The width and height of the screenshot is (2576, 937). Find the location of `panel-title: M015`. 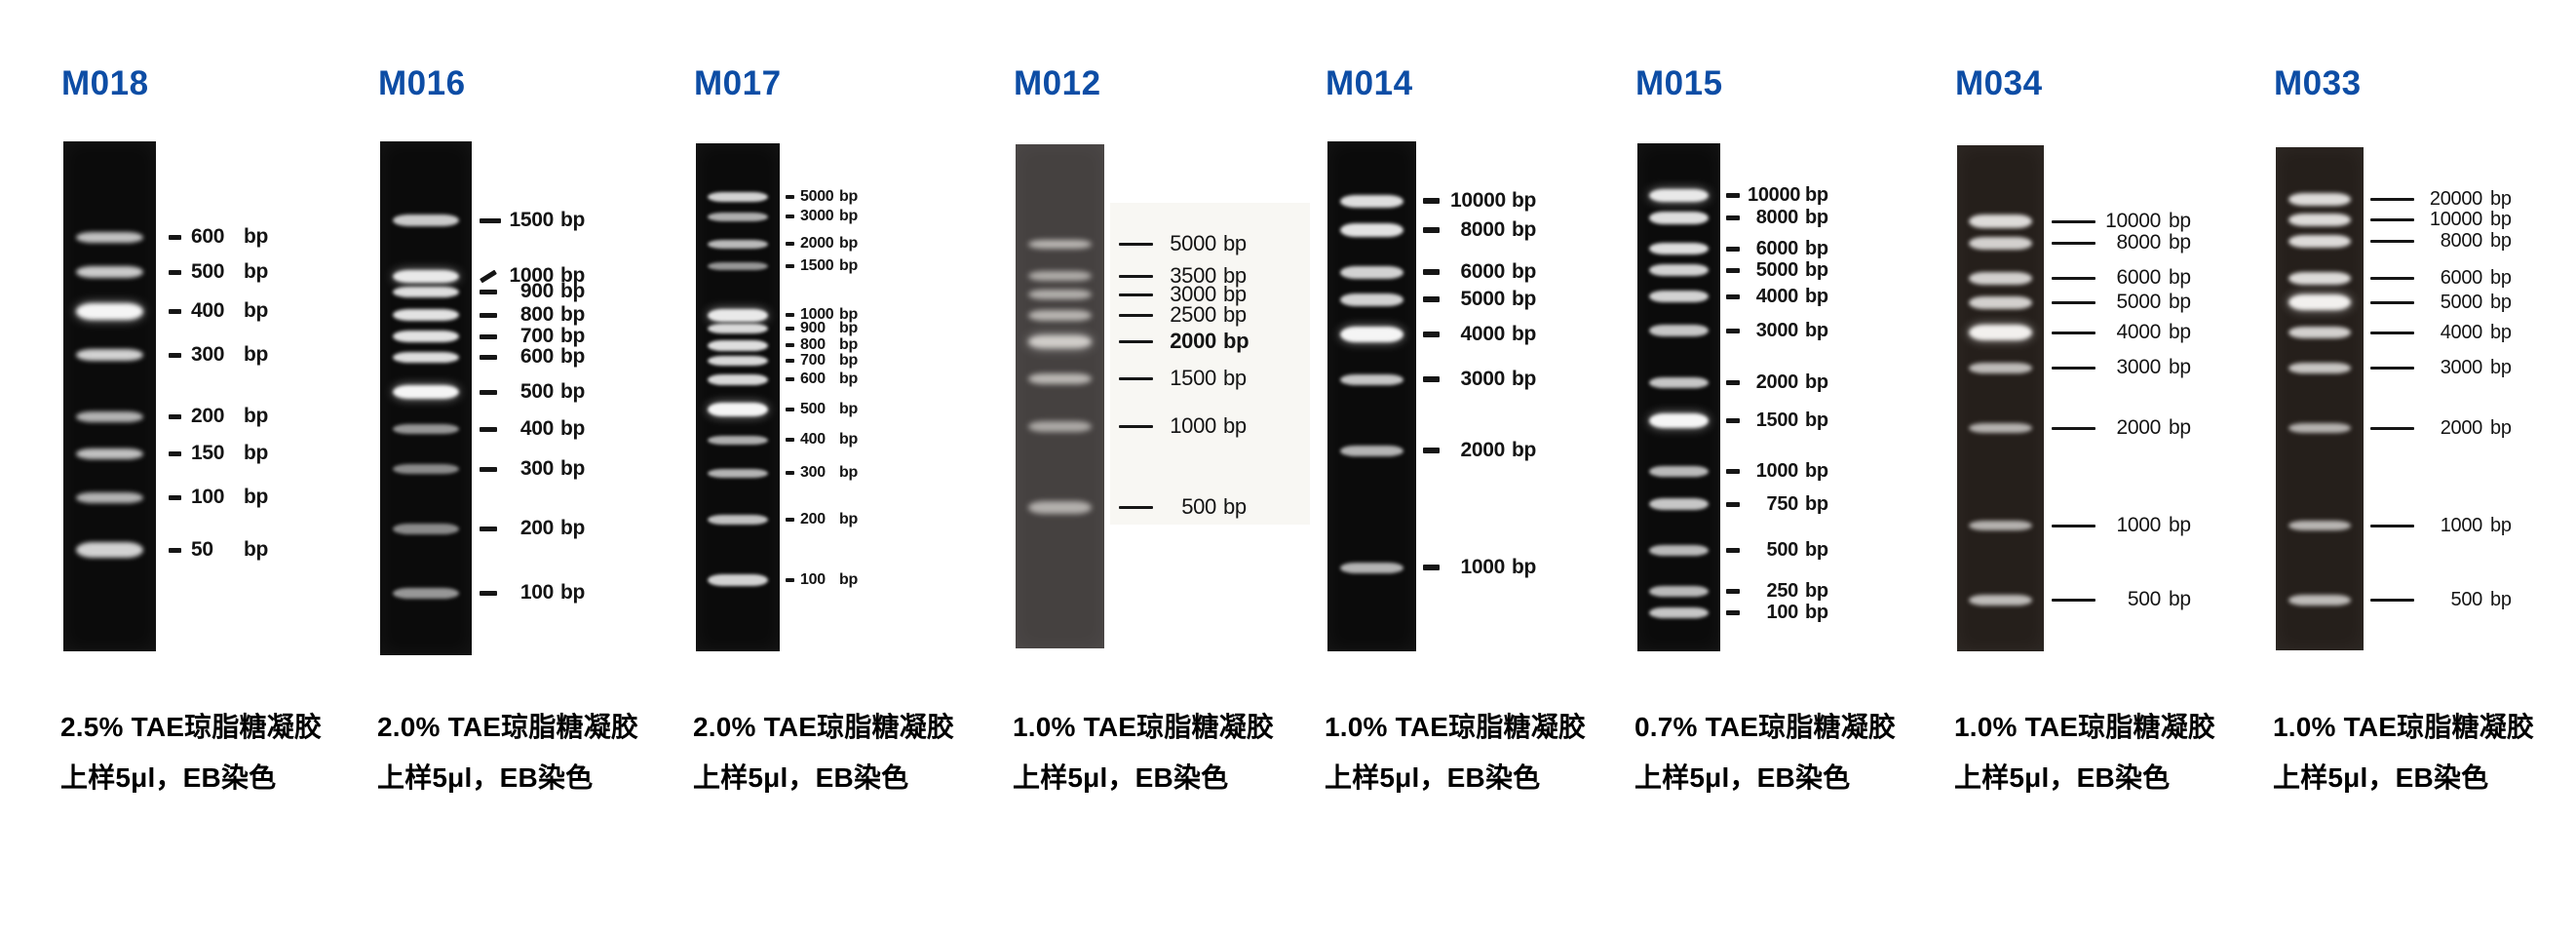

panel-title: M015 is located at coordinates (1679, 83).